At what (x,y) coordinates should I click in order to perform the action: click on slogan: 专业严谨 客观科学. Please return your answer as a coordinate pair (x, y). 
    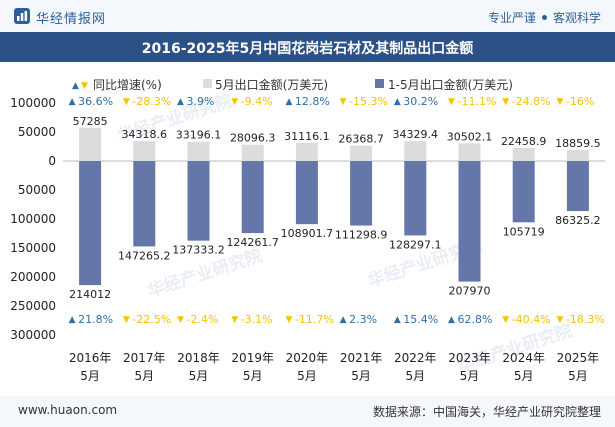
    Looking at the image, I should click on (544, 17).